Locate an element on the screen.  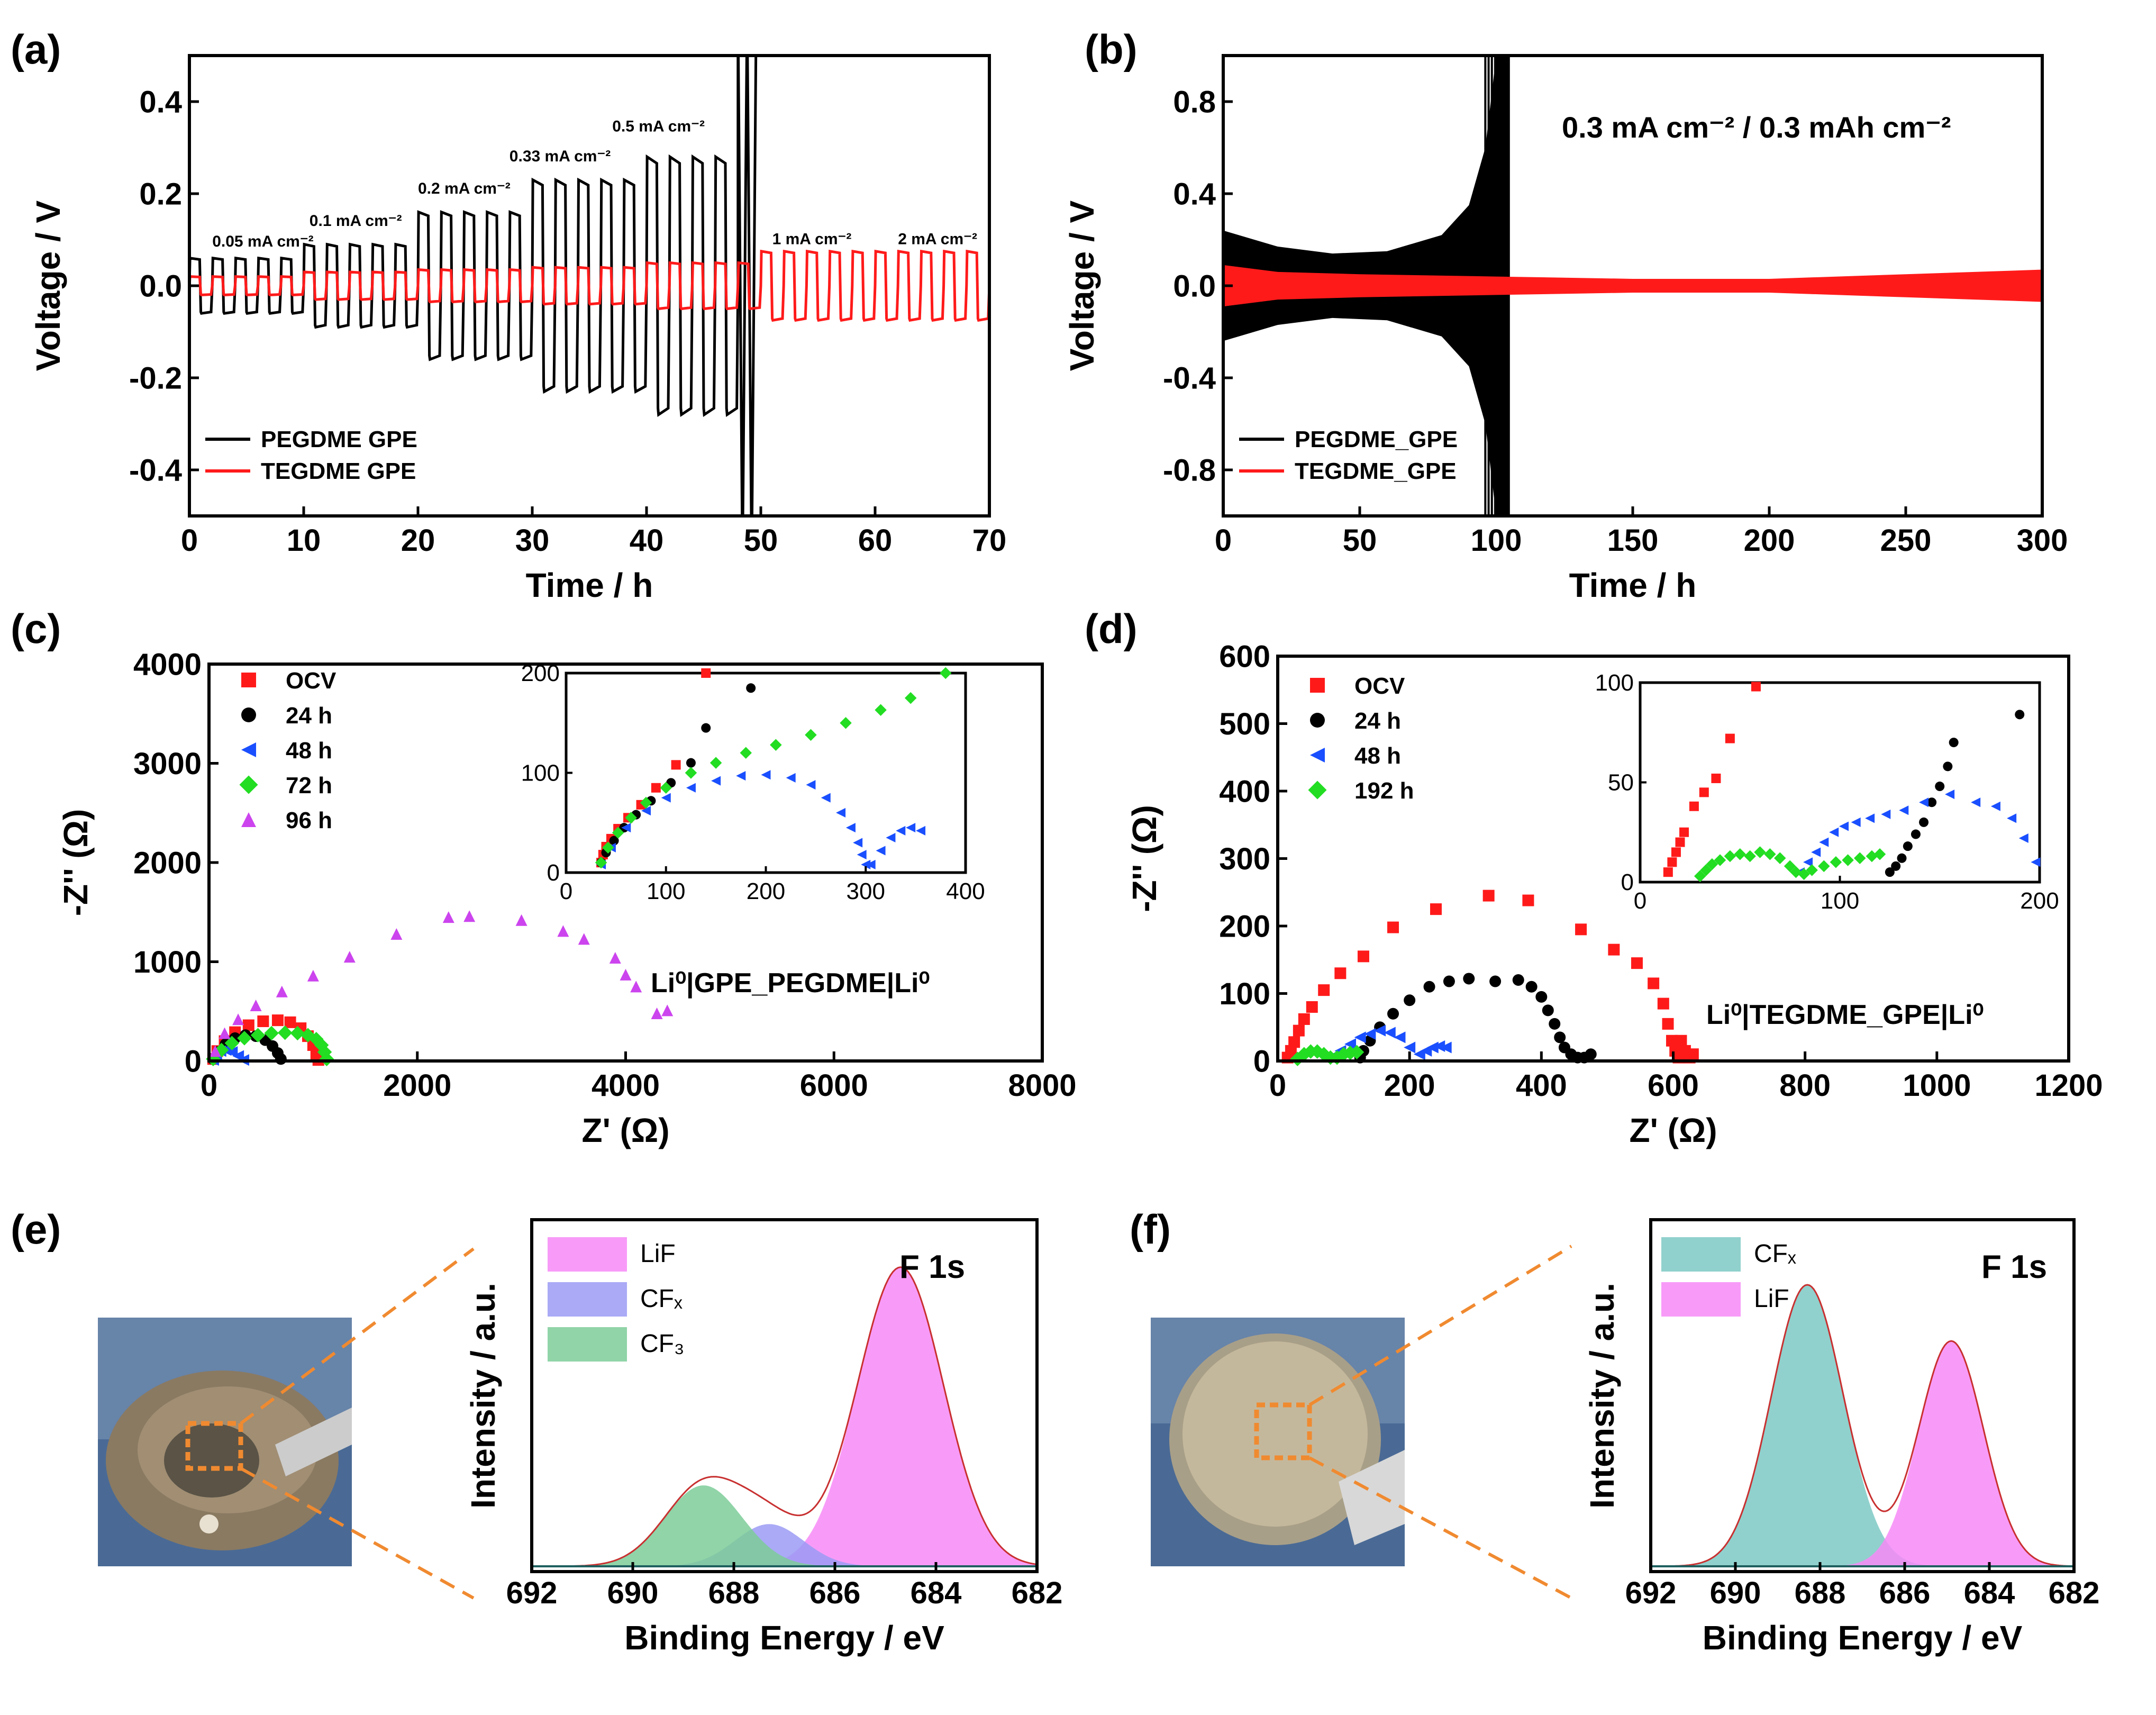
legend-label: LiF is located at coordinates (1771, 1299).